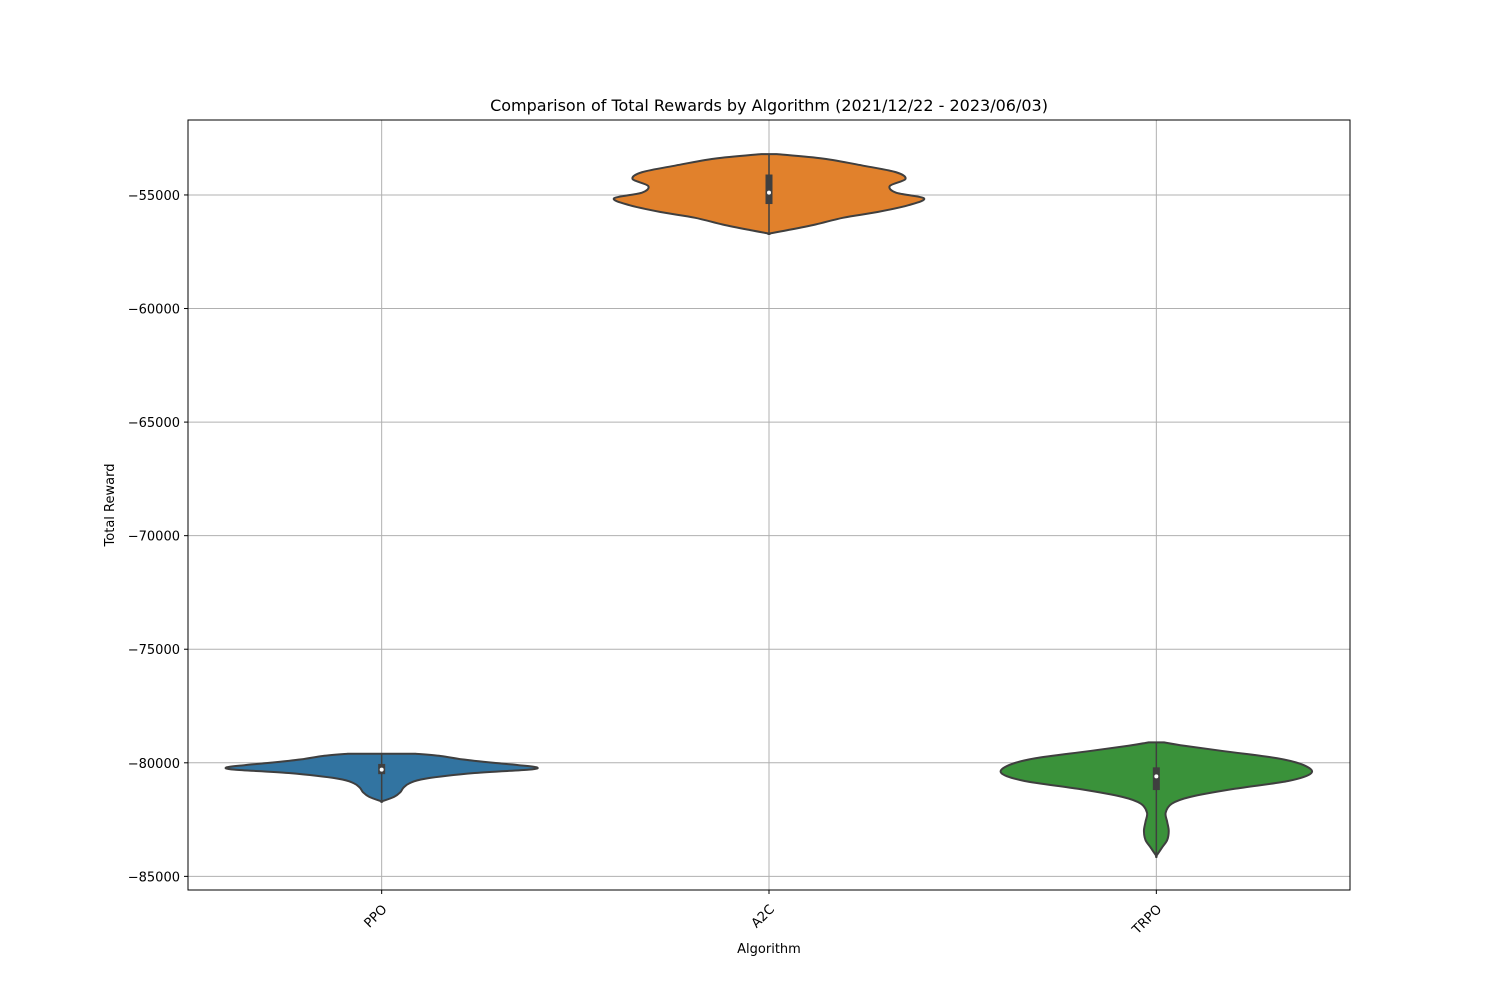 The width and height of the screenshot is (1500, 1000). Describe the element at coordinates (1147, 920) in the screenshot. I see `x-tick-label: TRPO` at that location.